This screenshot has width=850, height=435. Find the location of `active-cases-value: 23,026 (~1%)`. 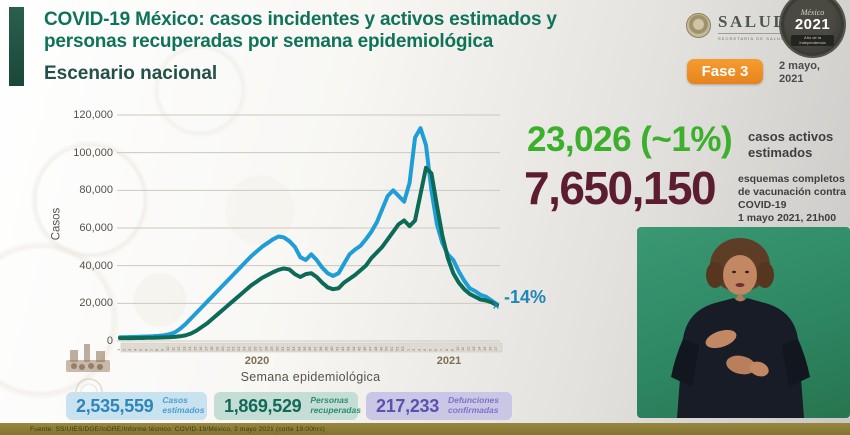

active-cases-value: 23,026 (~1%) is located at coordinates (630, 139).